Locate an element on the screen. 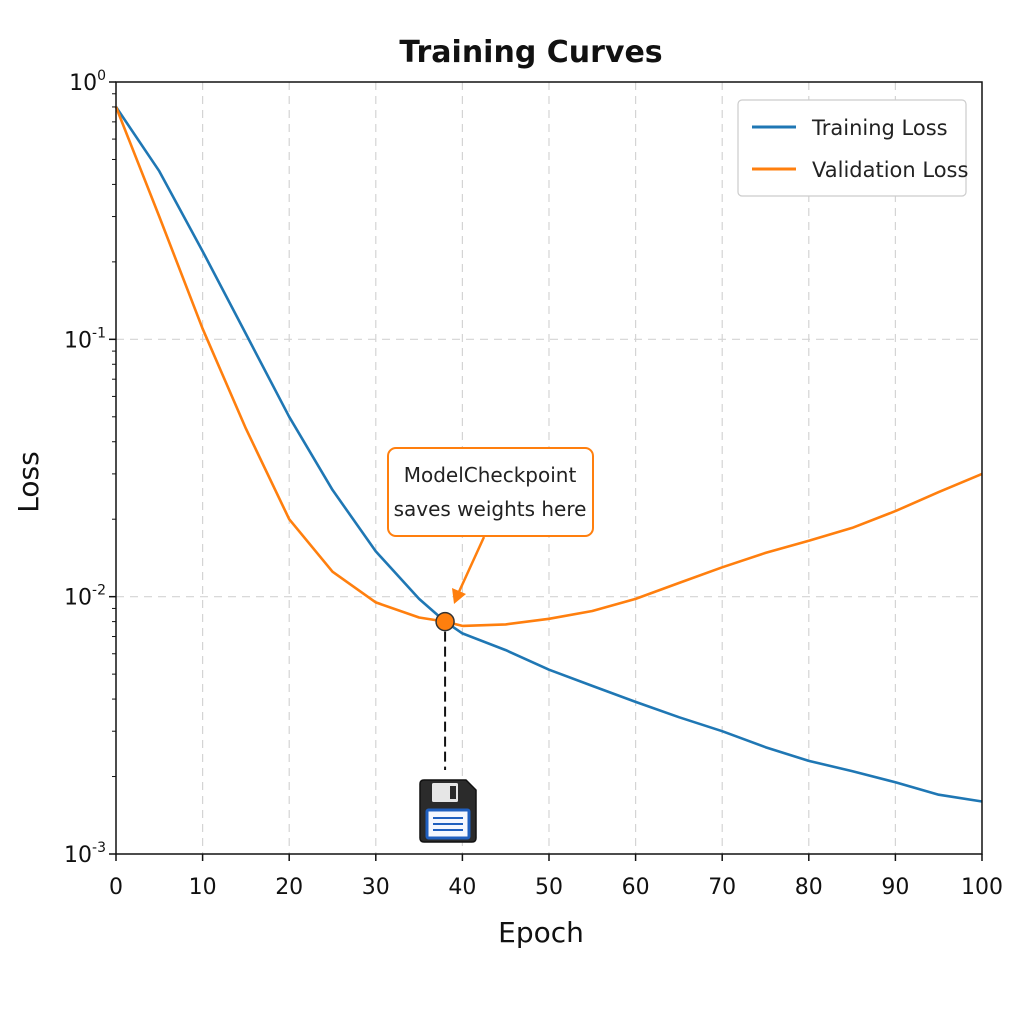 The width and height of the screenshot is (1024, 1024). floppy-disk-icon is located at coordinates (448, 811).